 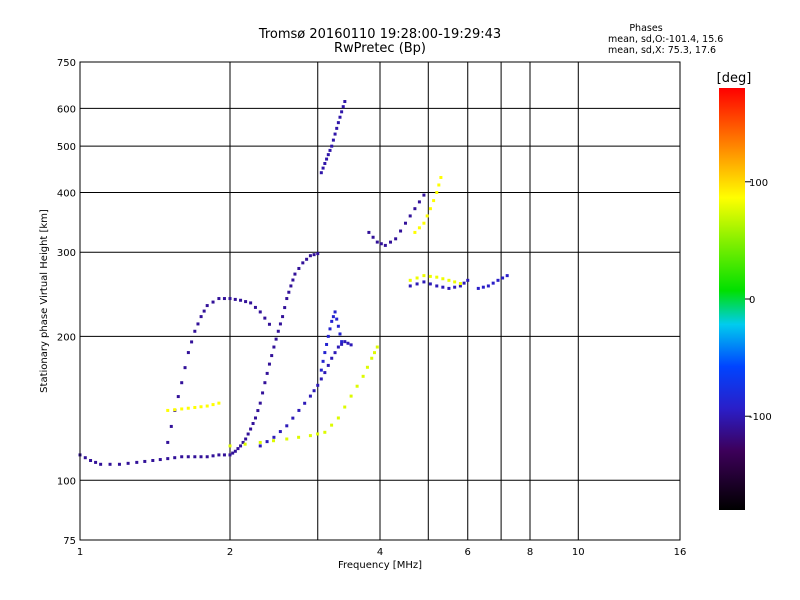 I want to click on chart-subtitle: RwPretec (Bp), so click(x=380, y=48).